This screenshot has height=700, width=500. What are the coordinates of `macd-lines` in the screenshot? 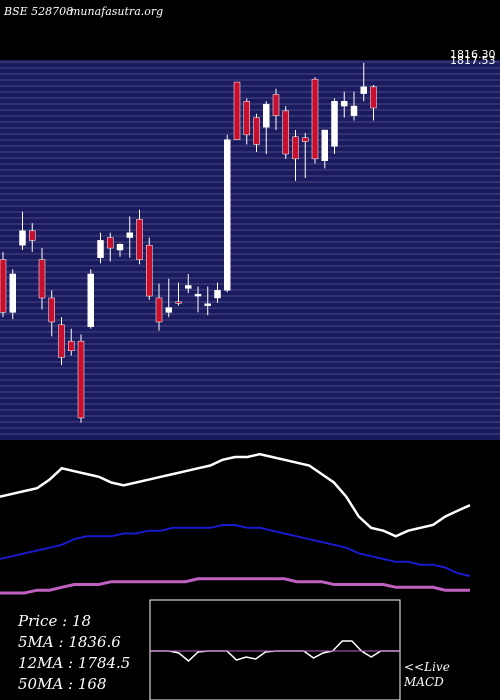 It's located at (275, 651).